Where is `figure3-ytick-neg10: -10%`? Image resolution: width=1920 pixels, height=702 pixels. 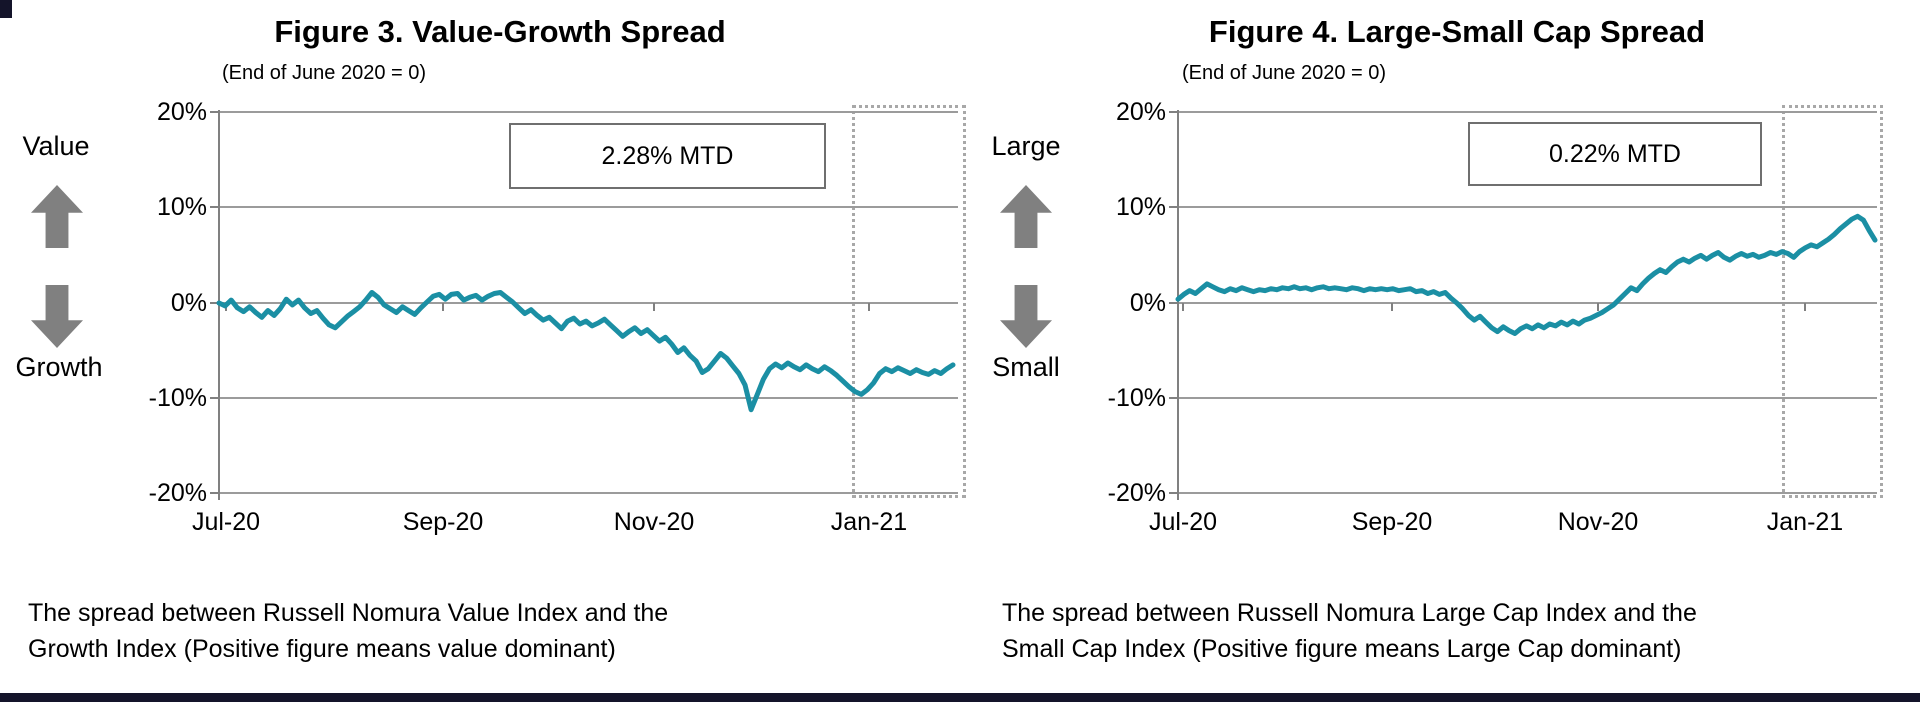
figure3-ytick-neg10: -10% is located at coordinates (177, 398).